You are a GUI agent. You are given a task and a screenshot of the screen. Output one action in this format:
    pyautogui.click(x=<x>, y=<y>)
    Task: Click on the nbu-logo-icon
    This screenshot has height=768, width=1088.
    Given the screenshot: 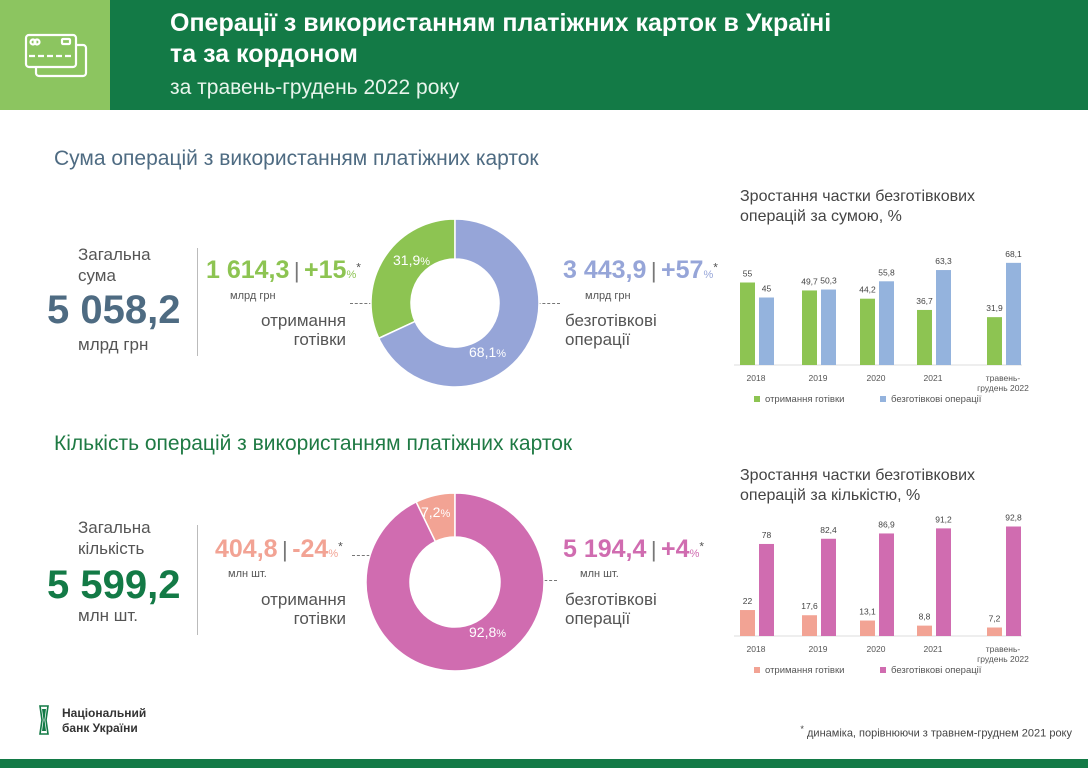 What is the action you would take?
    pyautogui.click(x=44, y=720)
    